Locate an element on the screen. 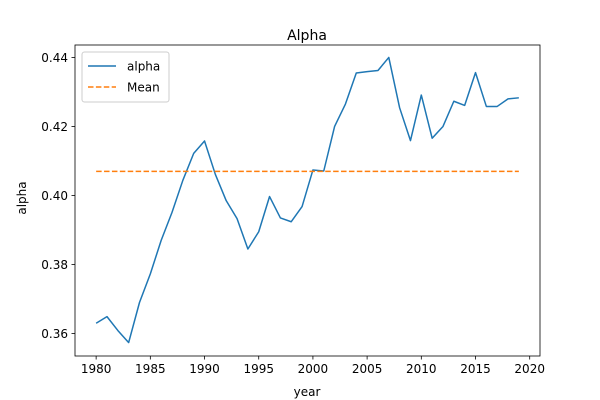 The height and width of the screenshot is (400, 600). x-tick-label: 2010 is located at coordinates (421, 369).